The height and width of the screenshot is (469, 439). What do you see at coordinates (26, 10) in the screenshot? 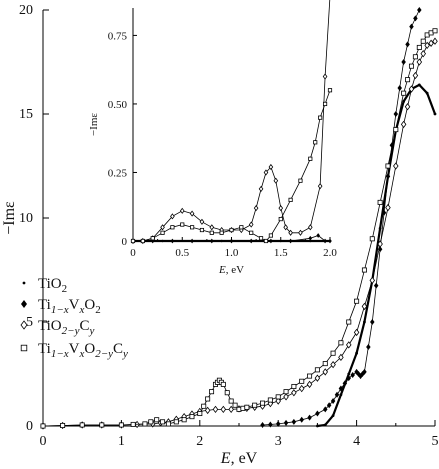
I see `y-tick-label: 20` at bounding box center [26, 10].